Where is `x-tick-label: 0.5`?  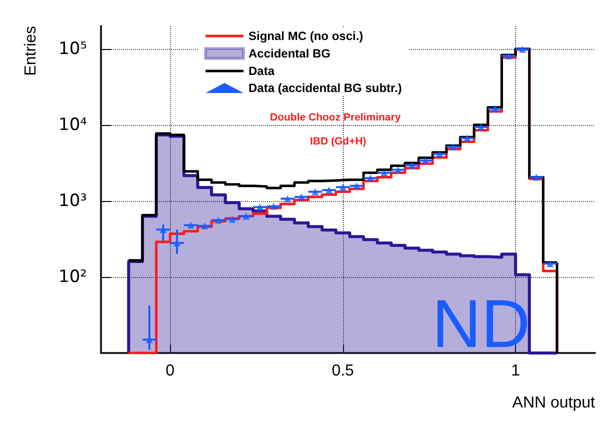 x-tick-label: 0.5 is located at coordinates (343, 371).